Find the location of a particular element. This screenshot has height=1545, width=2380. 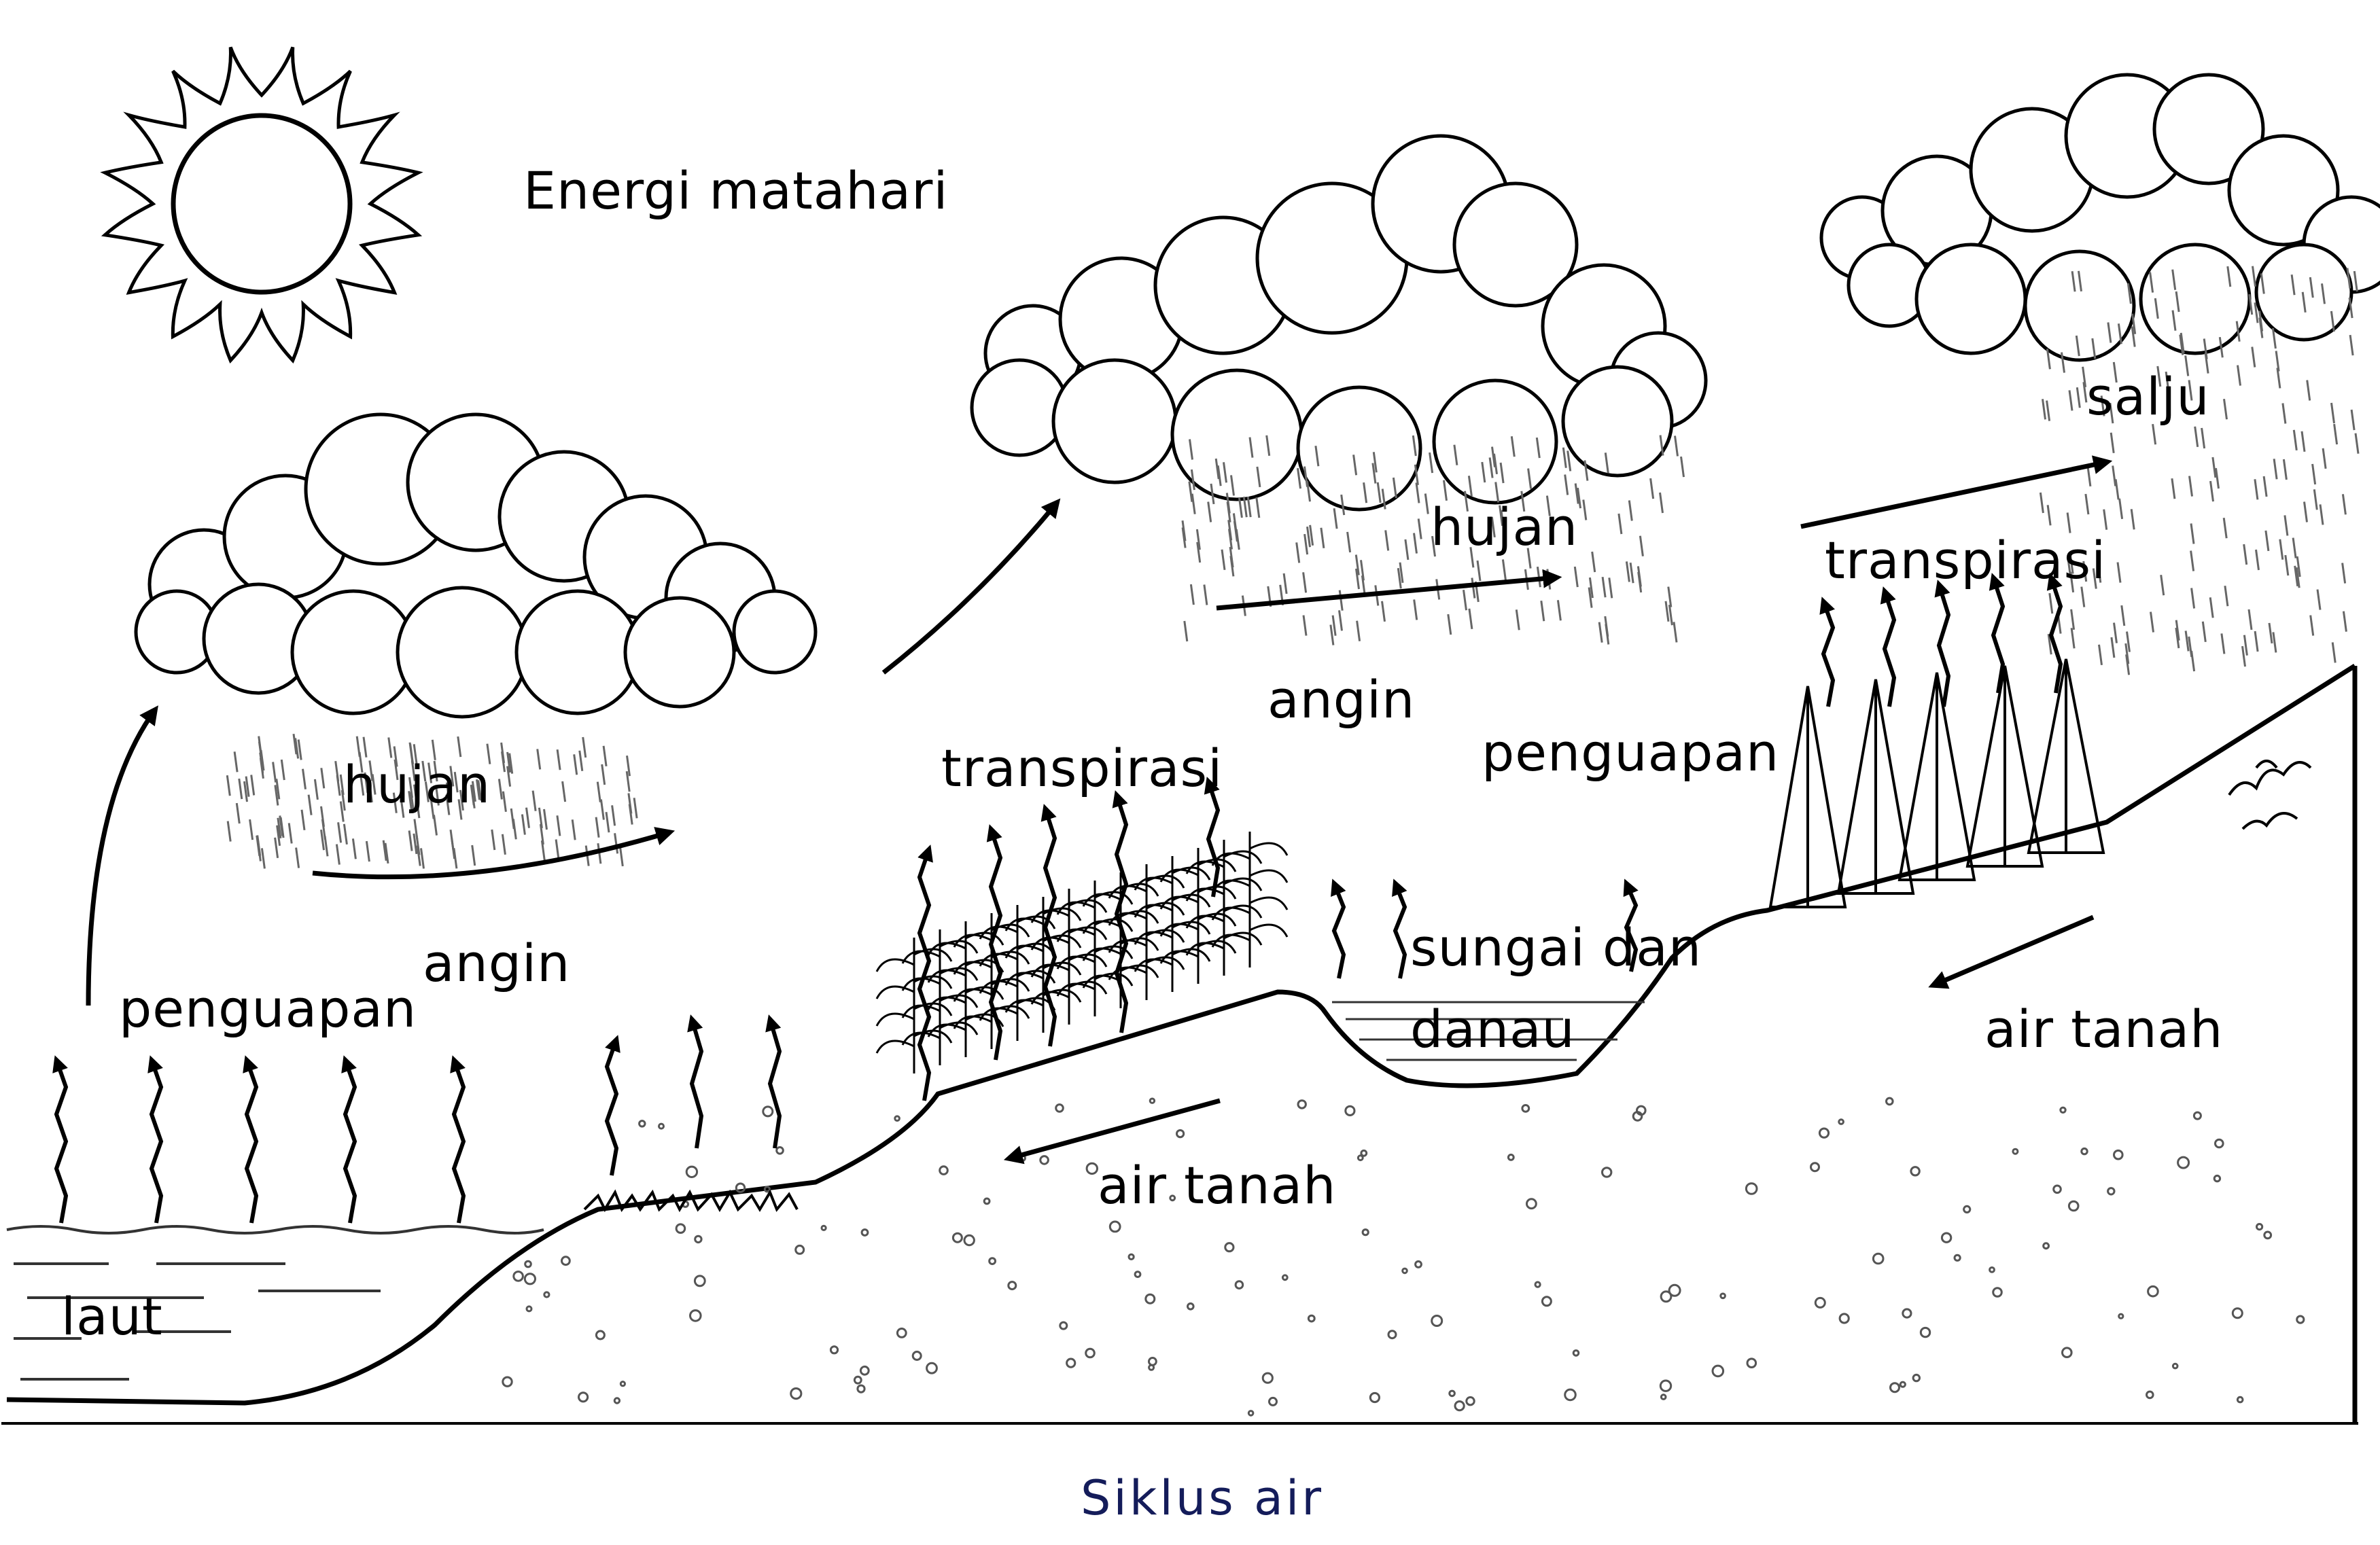

diagram-caption: Siklus air is located at coordinates (1203, 1498).